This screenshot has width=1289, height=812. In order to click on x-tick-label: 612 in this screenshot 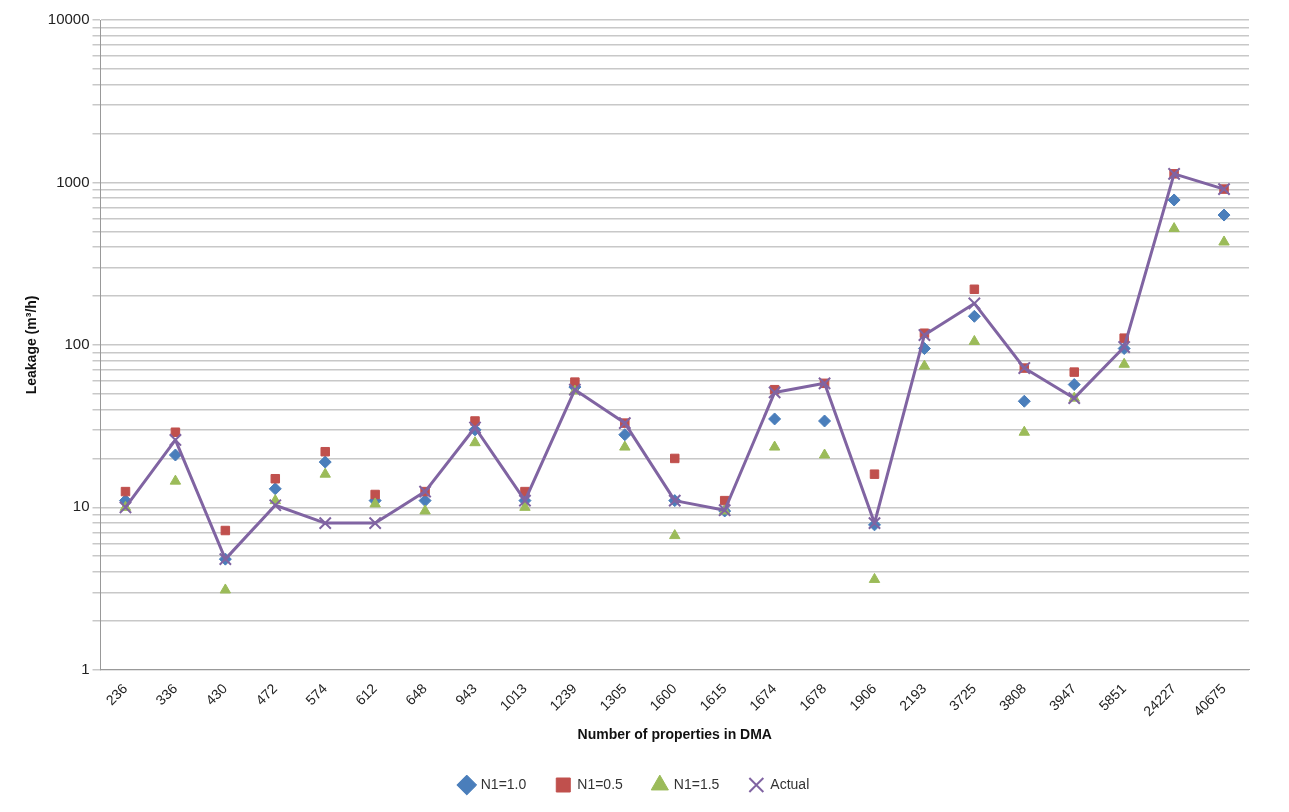, I will do `click(366, 694)`.